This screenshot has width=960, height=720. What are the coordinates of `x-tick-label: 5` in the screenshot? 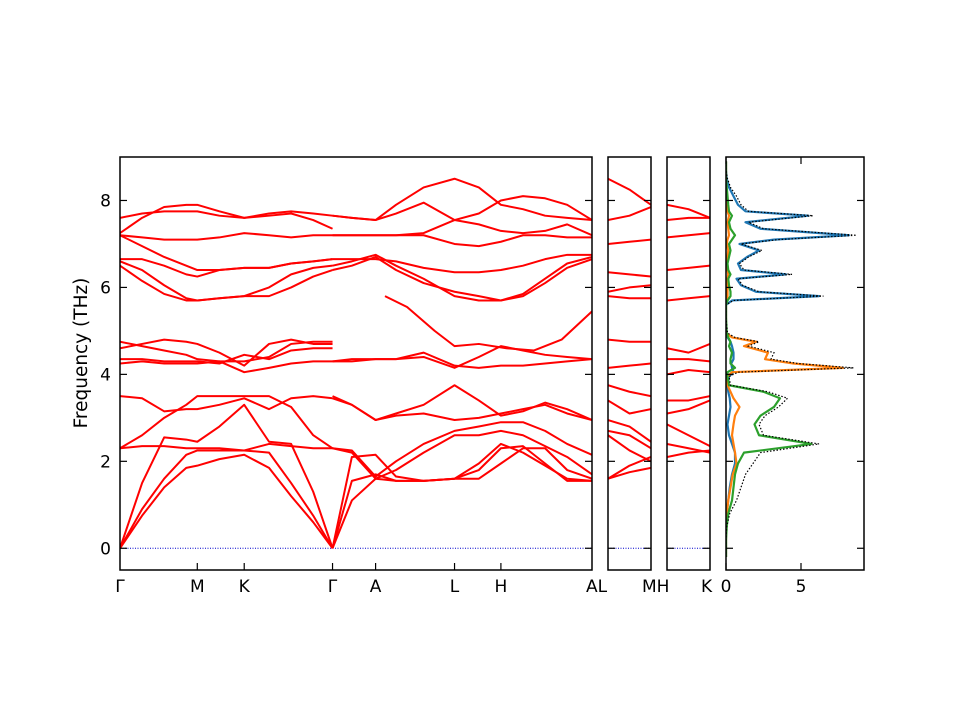 It's located at (801, 587).